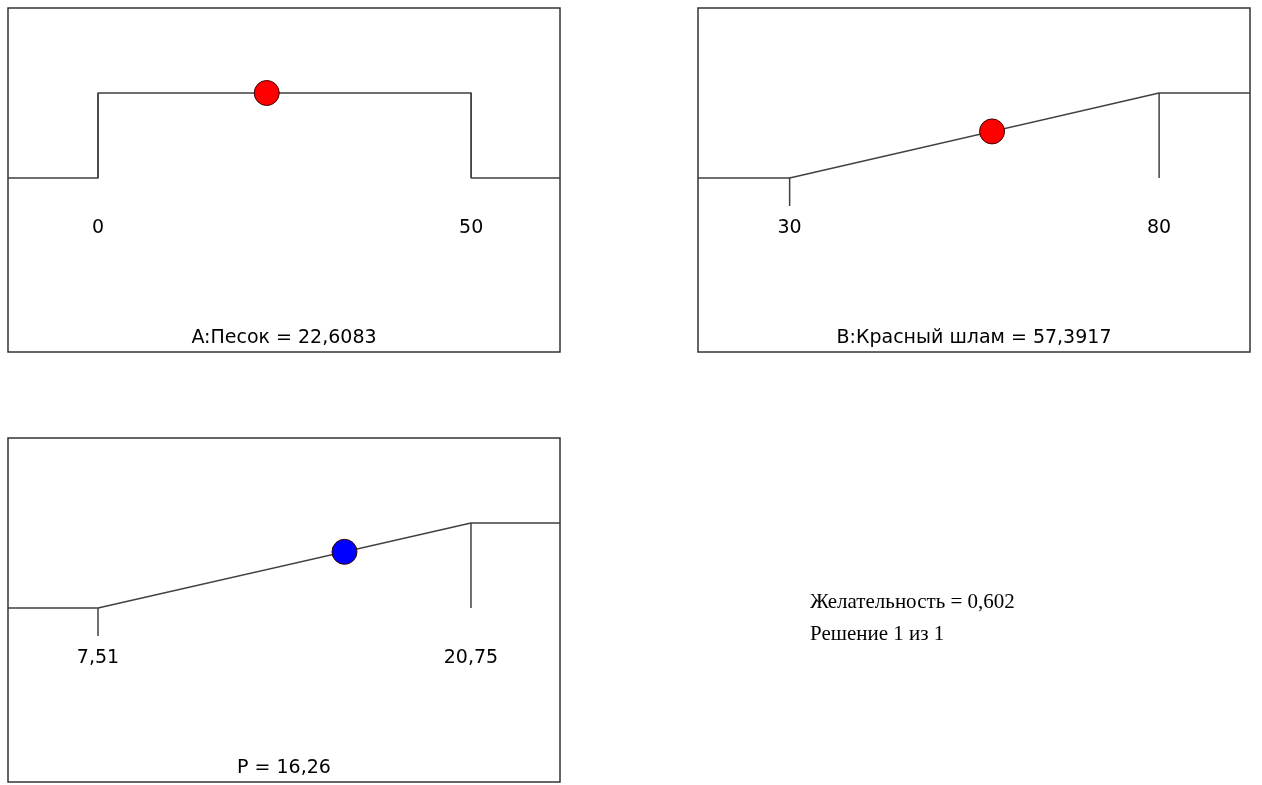 The image size is (1262, 785). Describe the element at coordinates (789, 226) in the screenshot. I see `x-tick-label: 30` at that location.